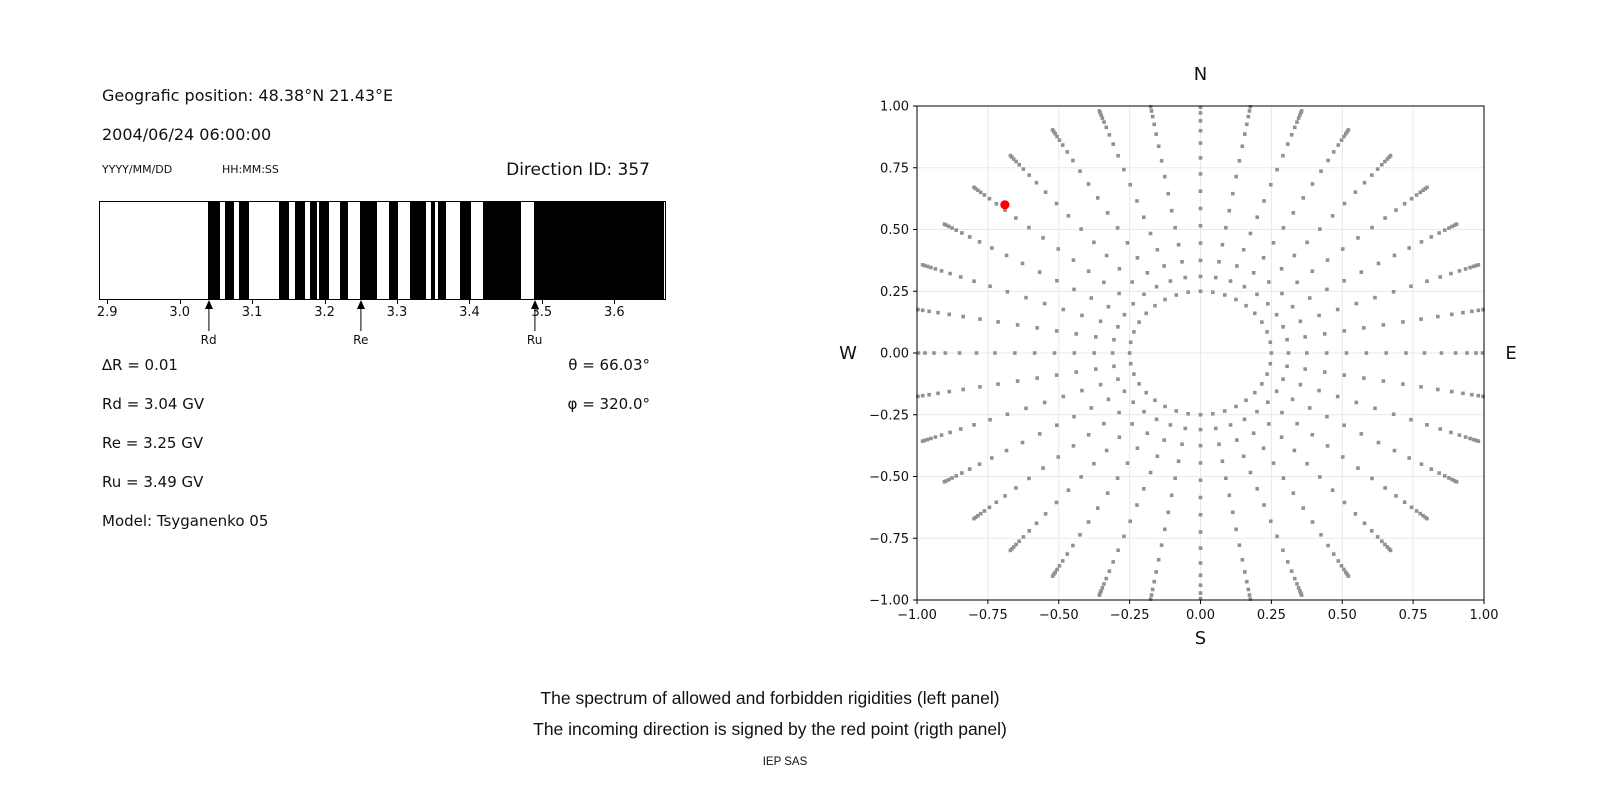  I want to click on x-tick-label: −0.25, so click(1130, 615).